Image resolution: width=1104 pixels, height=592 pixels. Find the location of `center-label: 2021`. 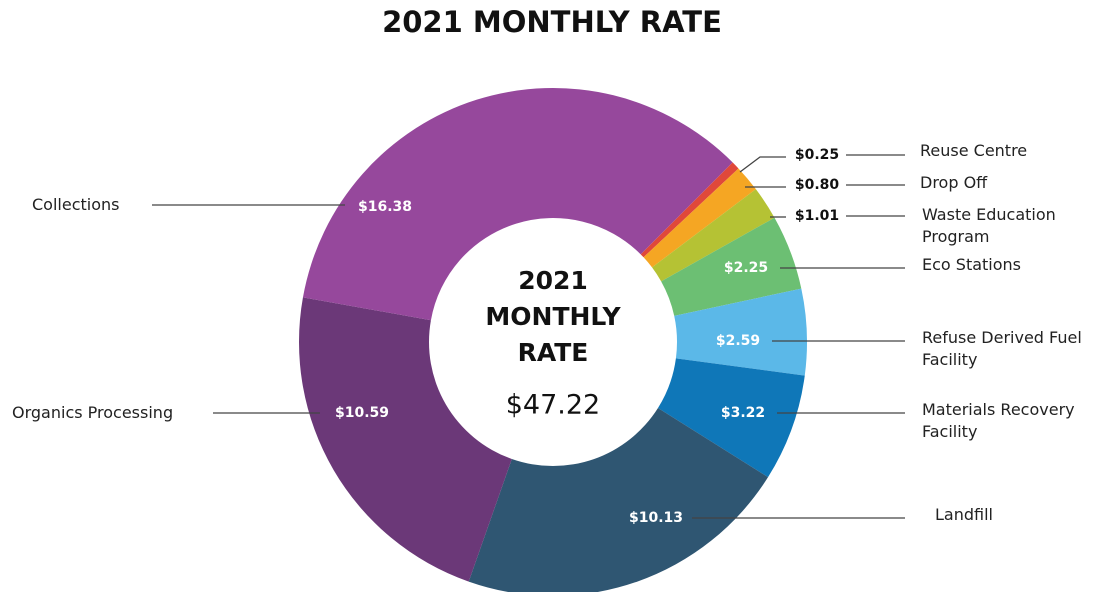

center-label: 2021 is located at coordinates (553, 280).